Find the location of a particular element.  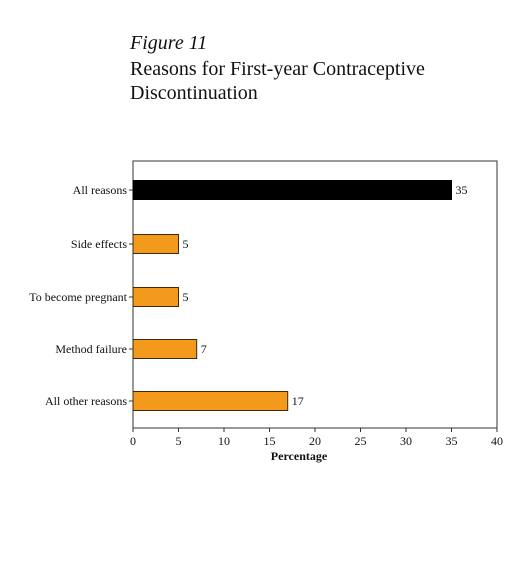

x-tick-label-5: 5 is located at coordinates (179, 441).